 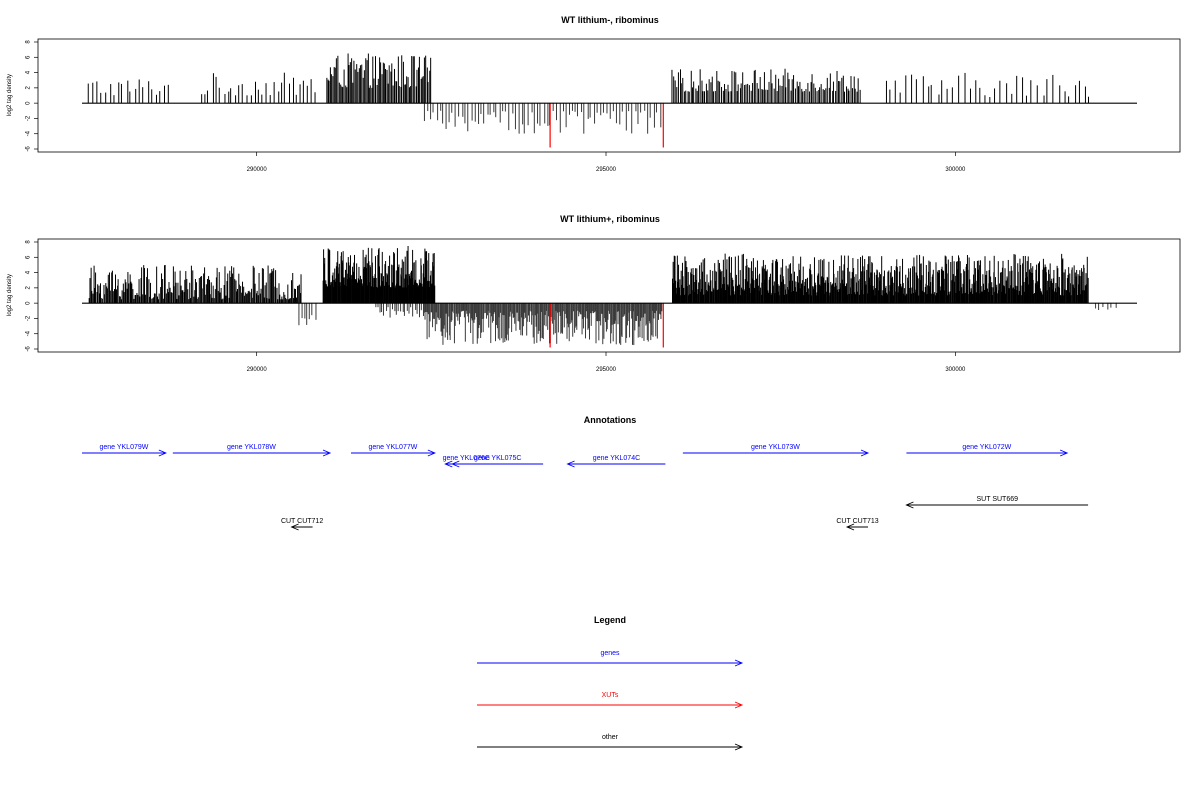 I want to click on feature-label: gene YKL078W, so click(x=251, y=447).